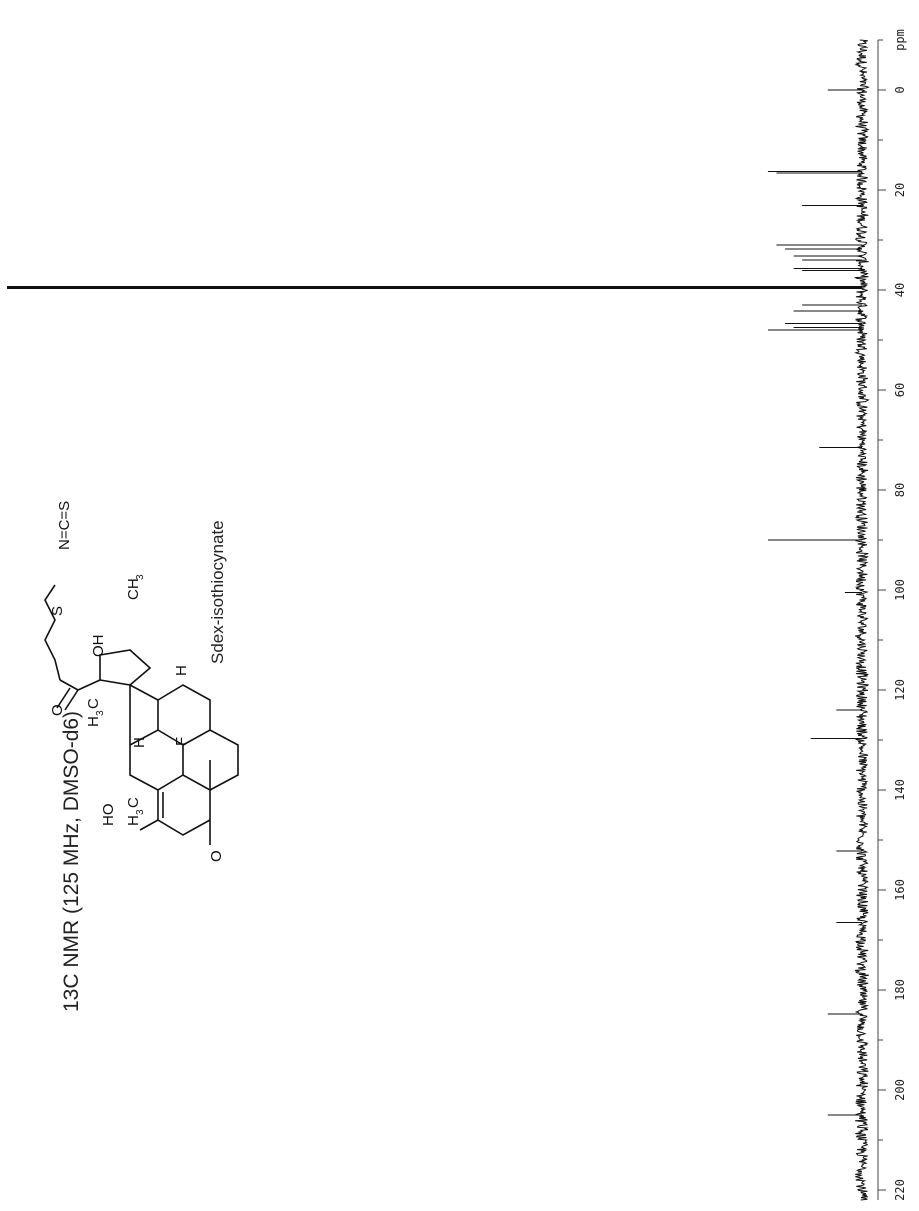  Describe the element at coordinates (57, 611) in the screenshot. I see `sulfur-atom: S` at that location.